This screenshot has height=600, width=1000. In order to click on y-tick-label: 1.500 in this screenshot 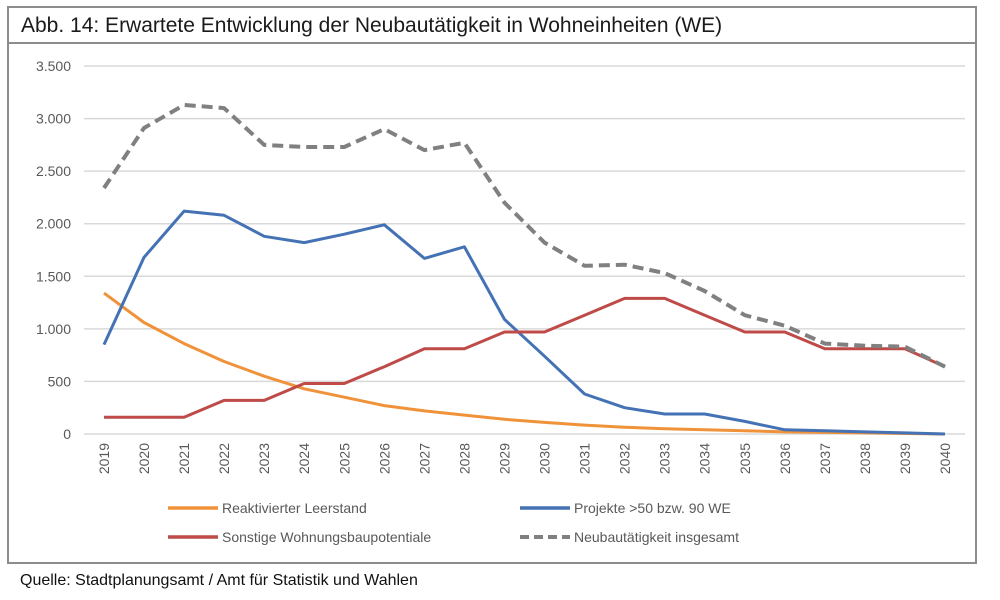, I will do `click(53, 276)`.